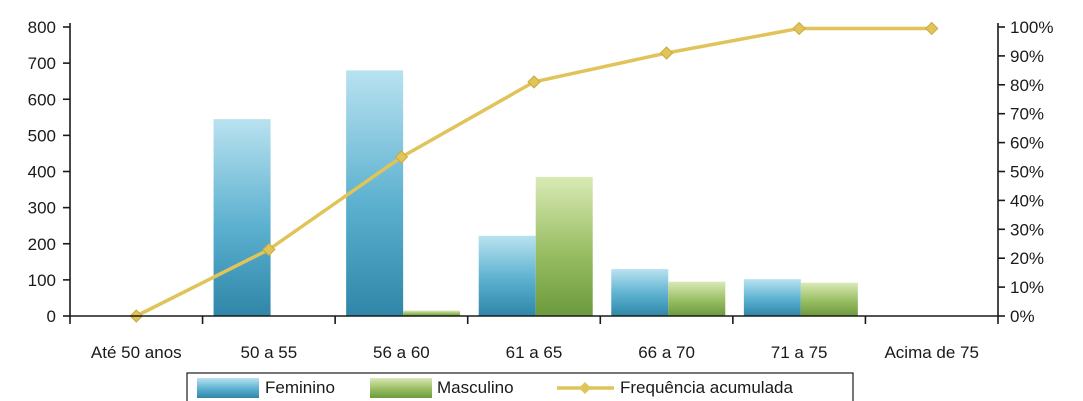  Describe the element at coordinates (706, 387) in the screenshot. I see `legend-label-frequencia: Frequência acumulada` at that location.